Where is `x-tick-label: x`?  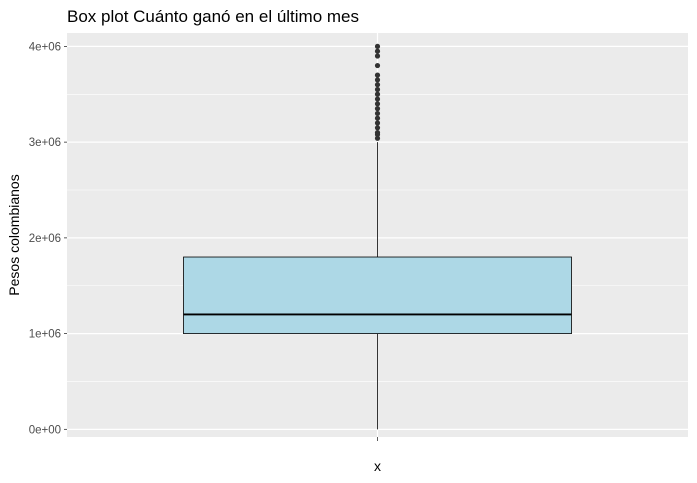 x-tick-label: x is located at coordinates (377, 466).